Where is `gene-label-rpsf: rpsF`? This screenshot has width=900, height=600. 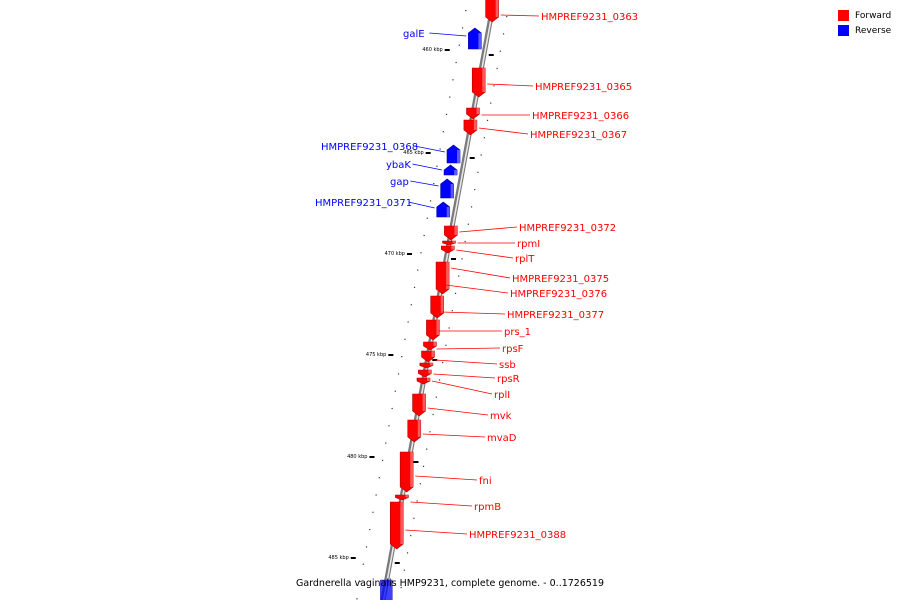
gene-label-rpsf: rpsF is located at coordinates (513, 349).